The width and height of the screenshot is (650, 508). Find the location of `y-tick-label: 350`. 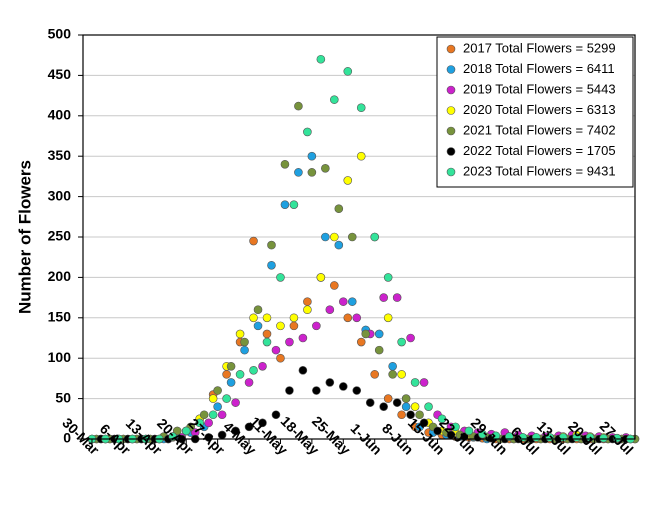

y-tick-label: 350 is located at coordinates (60, 155).